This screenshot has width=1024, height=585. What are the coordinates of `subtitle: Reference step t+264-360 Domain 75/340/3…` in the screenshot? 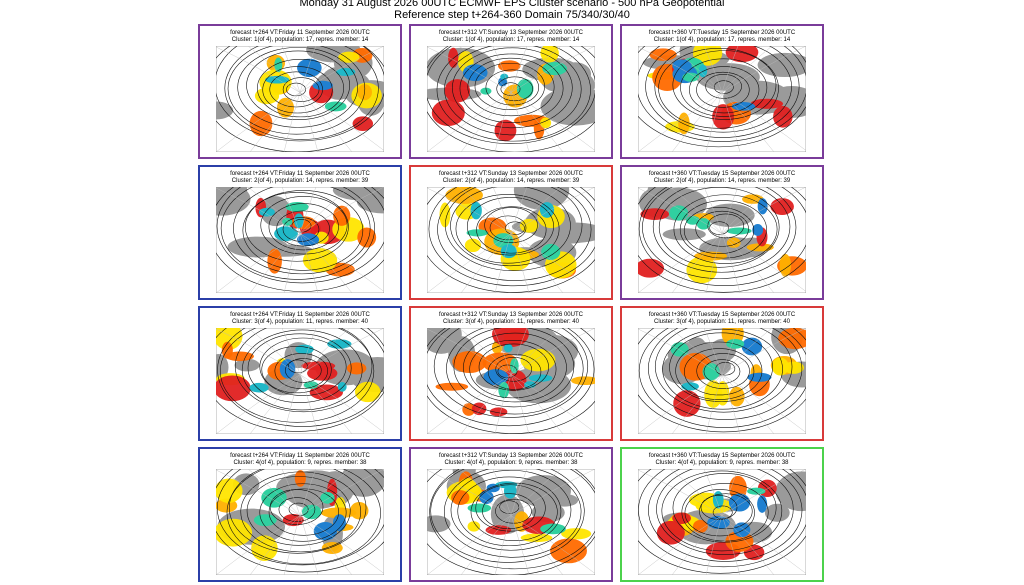 It's located at (512, 15).